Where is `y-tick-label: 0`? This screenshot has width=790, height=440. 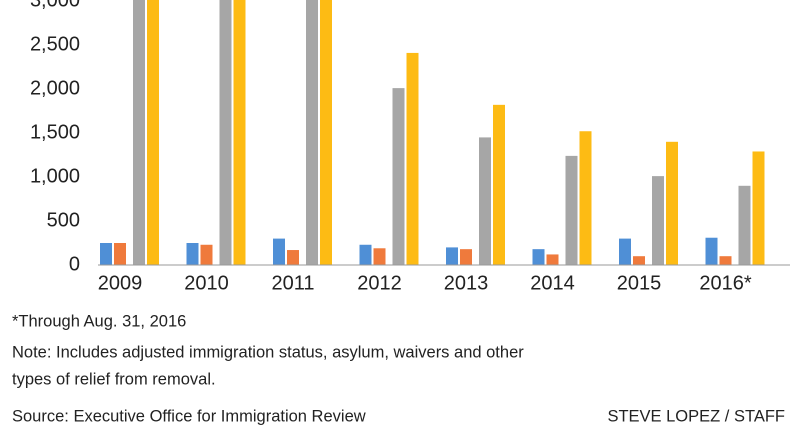 y-tick-label: 0 is located at coordinates (74, 264).